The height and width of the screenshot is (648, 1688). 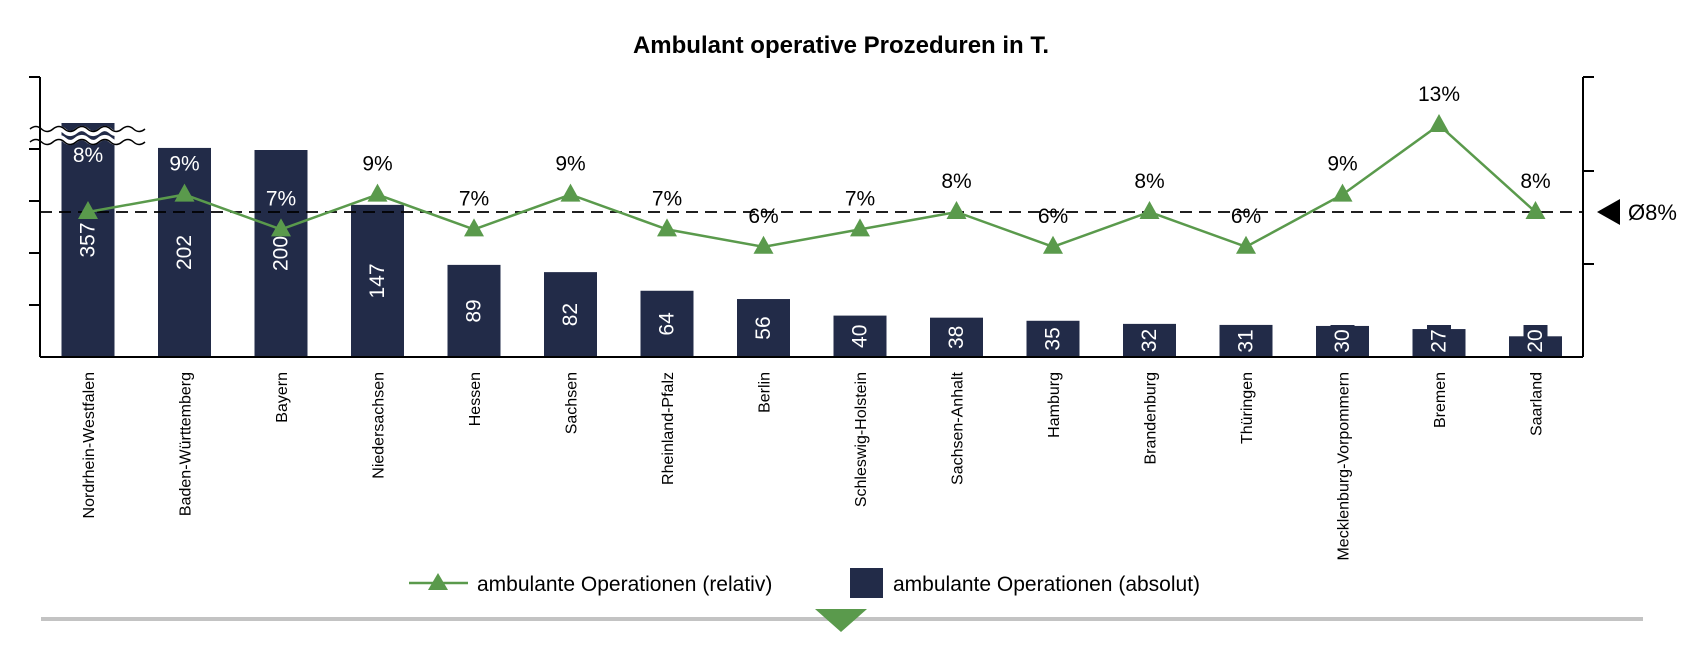 I want to click on bar-value-label: 38, so click(x=956, y=337).